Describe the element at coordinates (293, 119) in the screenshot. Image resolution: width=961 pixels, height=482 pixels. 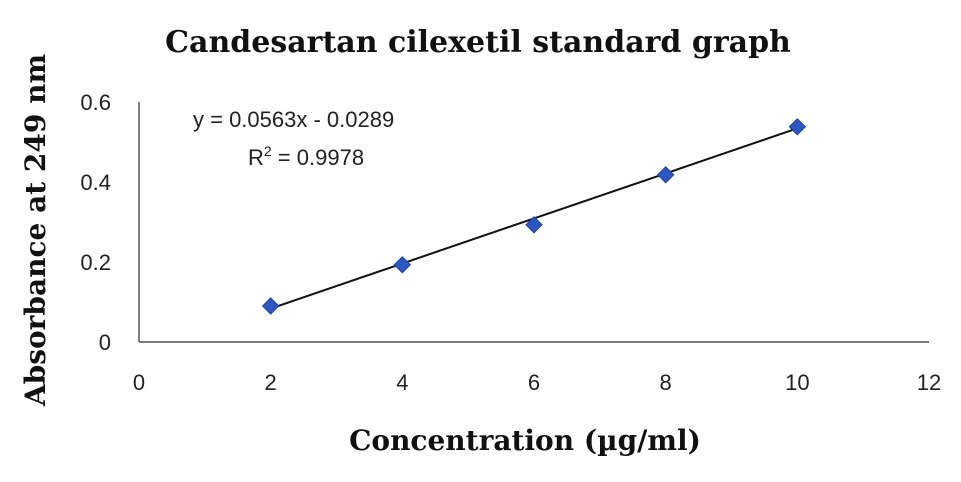
I see `trendline-equation: y = 0.0563x - 0.0289` at that location.